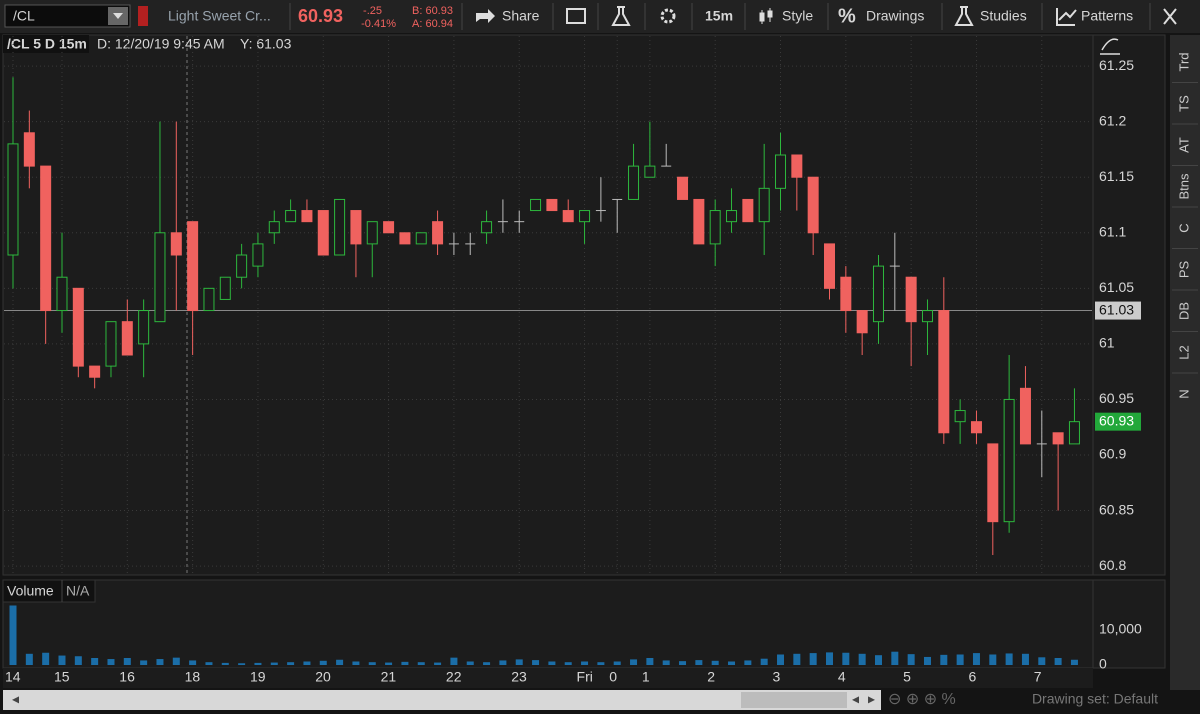 This screenshot has height=714, width=1200. I want to click on volume-value: N/A, so click(78, 591).